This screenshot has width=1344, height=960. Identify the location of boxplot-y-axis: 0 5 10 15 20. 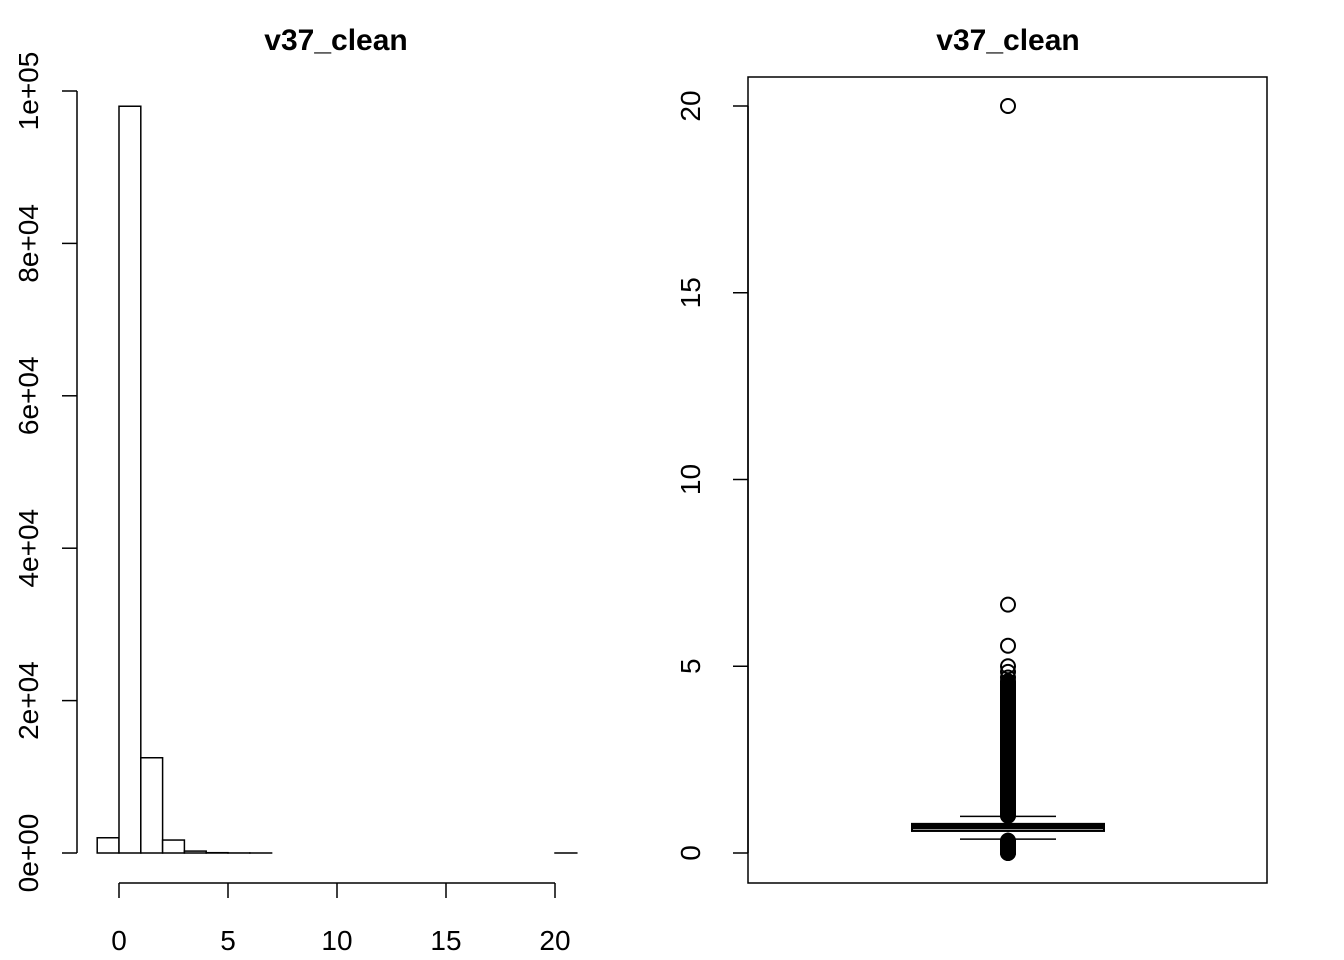
(712, 475).